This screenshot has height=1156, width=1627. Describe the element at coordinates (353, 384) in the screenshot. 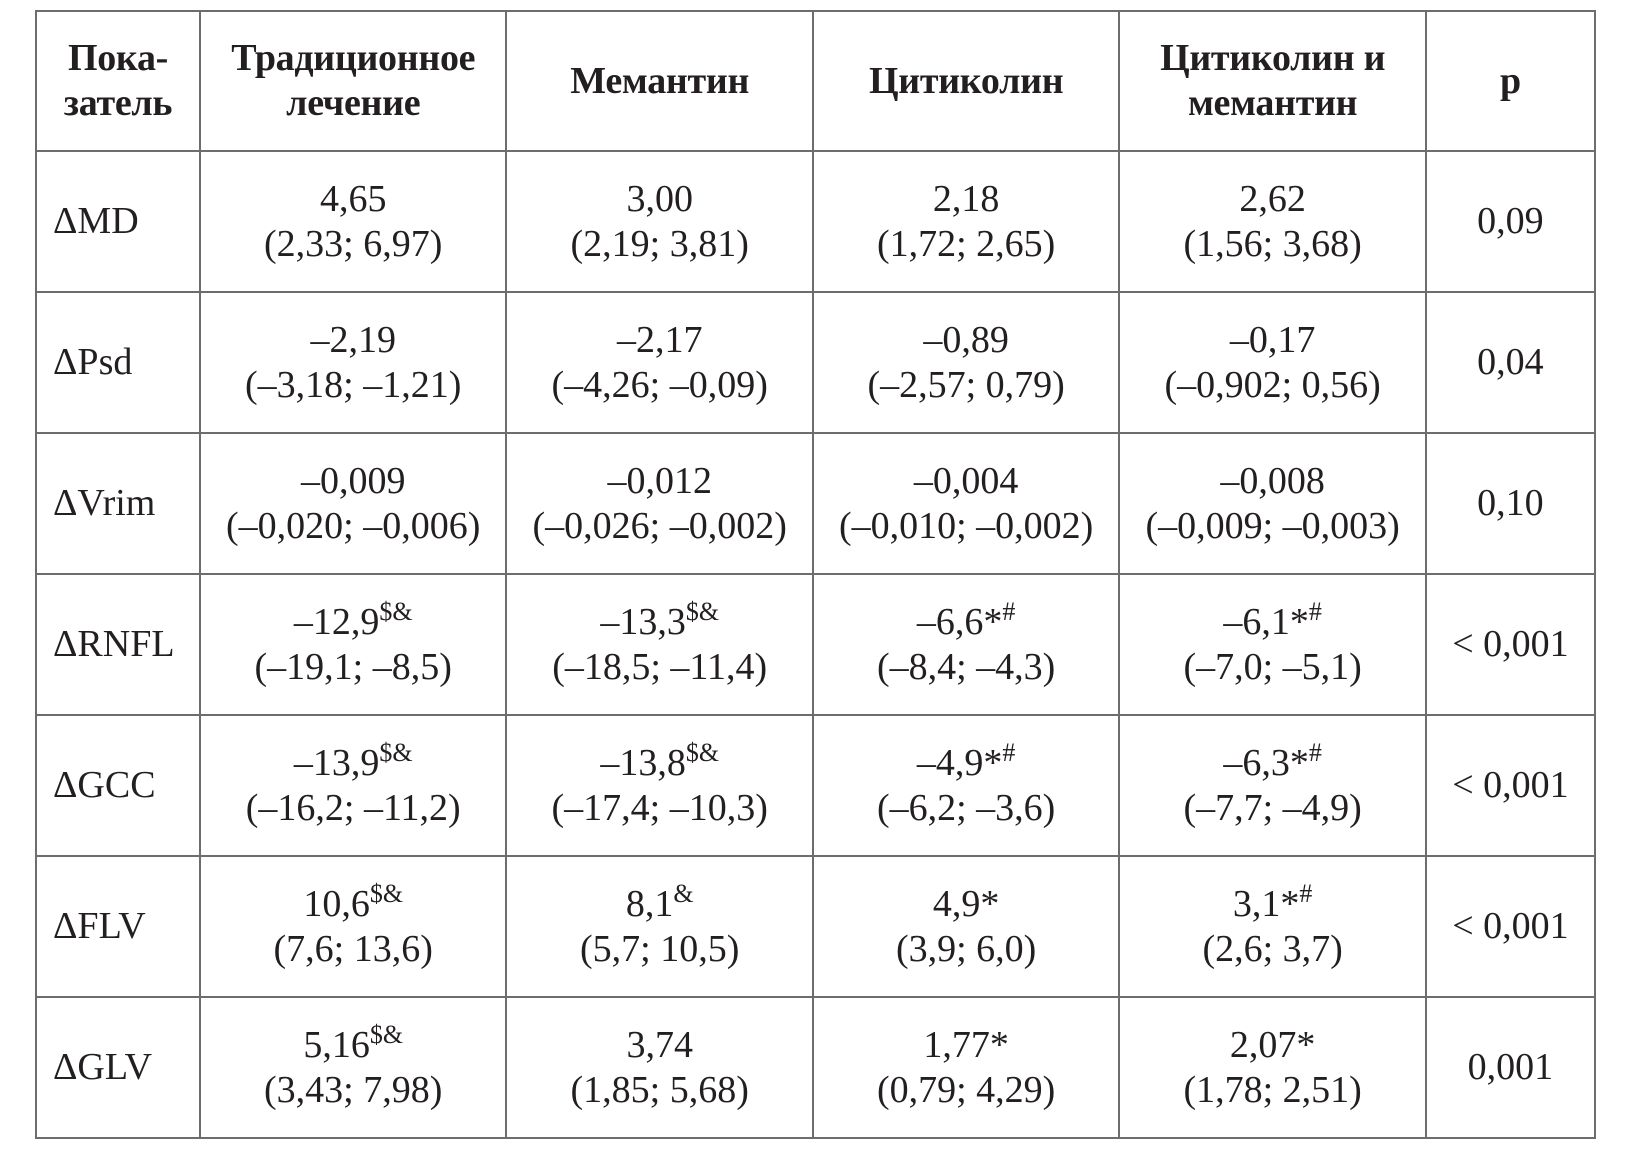

I see `range-line: (–3,18; –1,21)` at that location.